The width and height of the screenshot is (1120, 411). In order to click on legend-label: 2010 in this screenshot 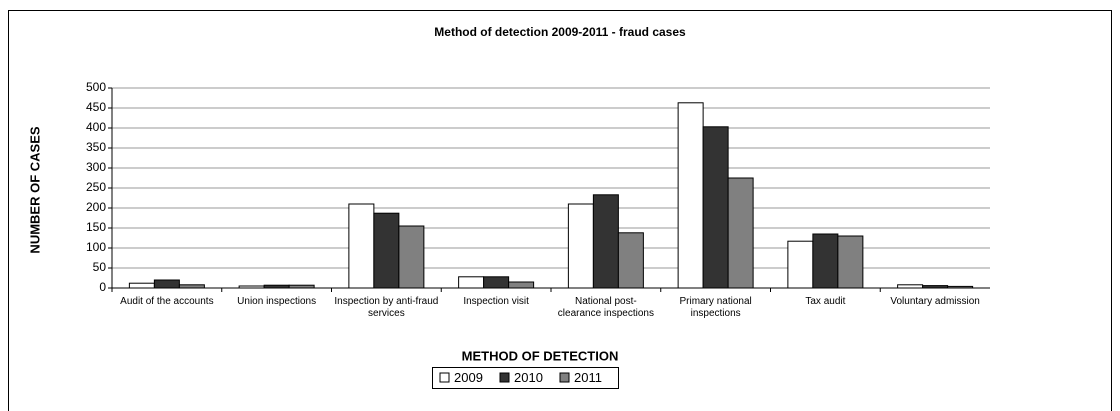, I will do `click(528, 377)`.